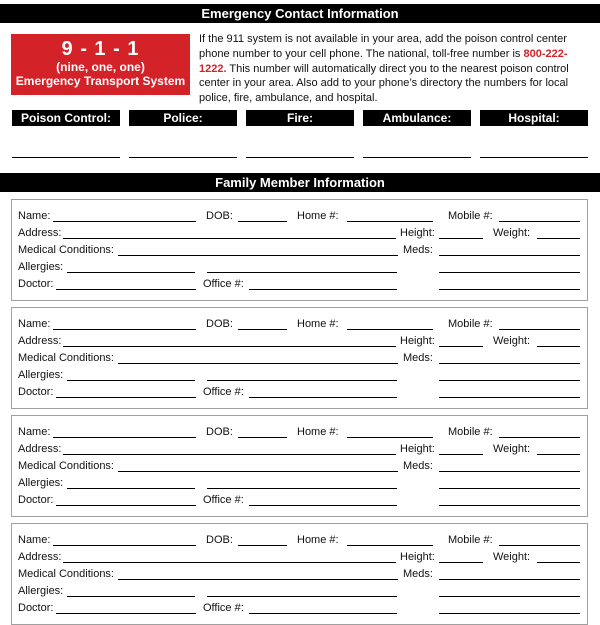 This screenshot has width=600, height=625. I want to click on family-member-header: Family Member Information, so click(300, 182).